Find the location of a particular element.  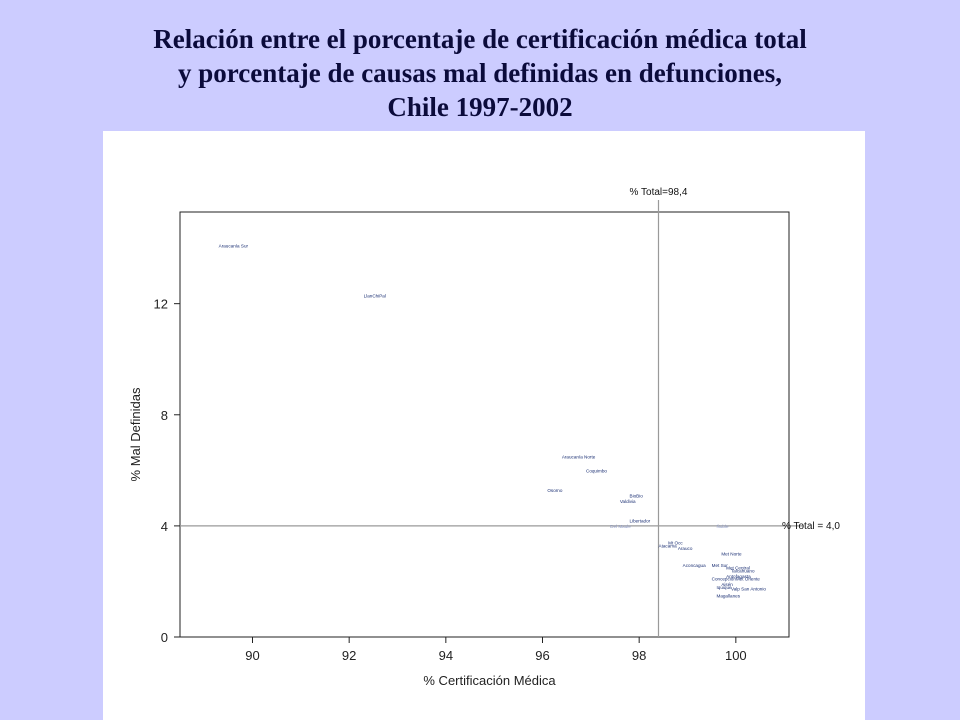

y-tick-label: 0 is located at coordinates (164, 637).